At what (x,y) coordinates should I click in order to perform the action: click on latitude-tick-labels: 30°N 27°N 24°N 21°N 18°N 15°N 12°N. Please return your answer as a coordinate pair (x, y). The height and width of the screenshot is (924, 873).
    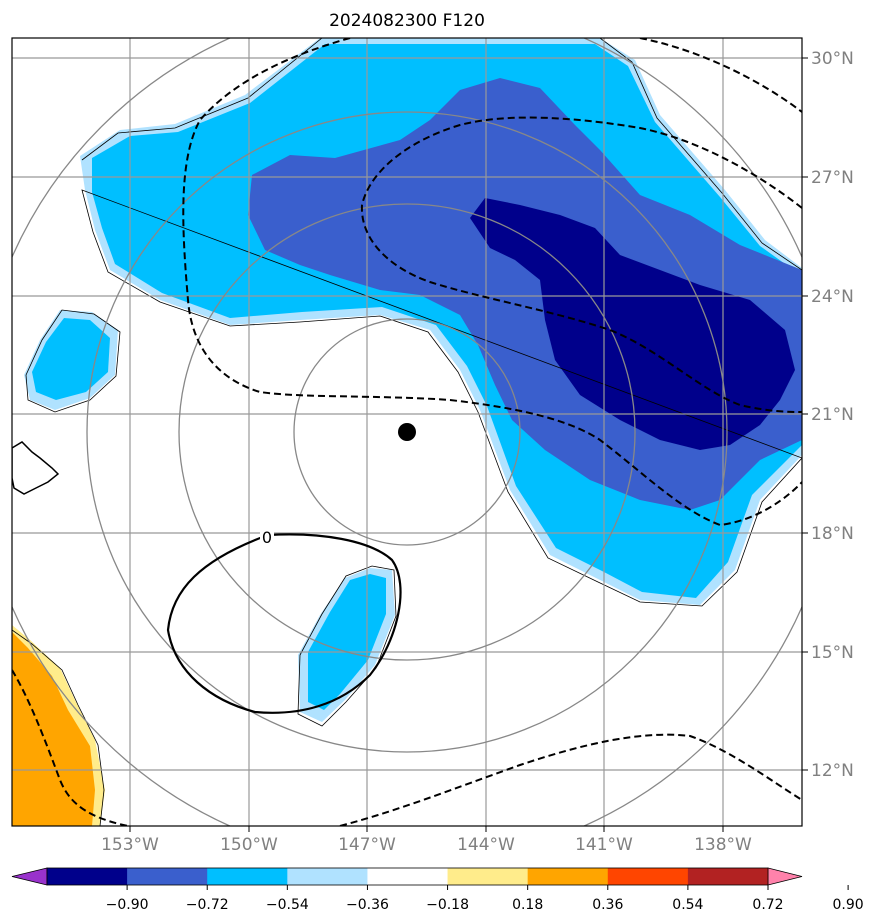
    Looking at the image, I should click on (828, 415).